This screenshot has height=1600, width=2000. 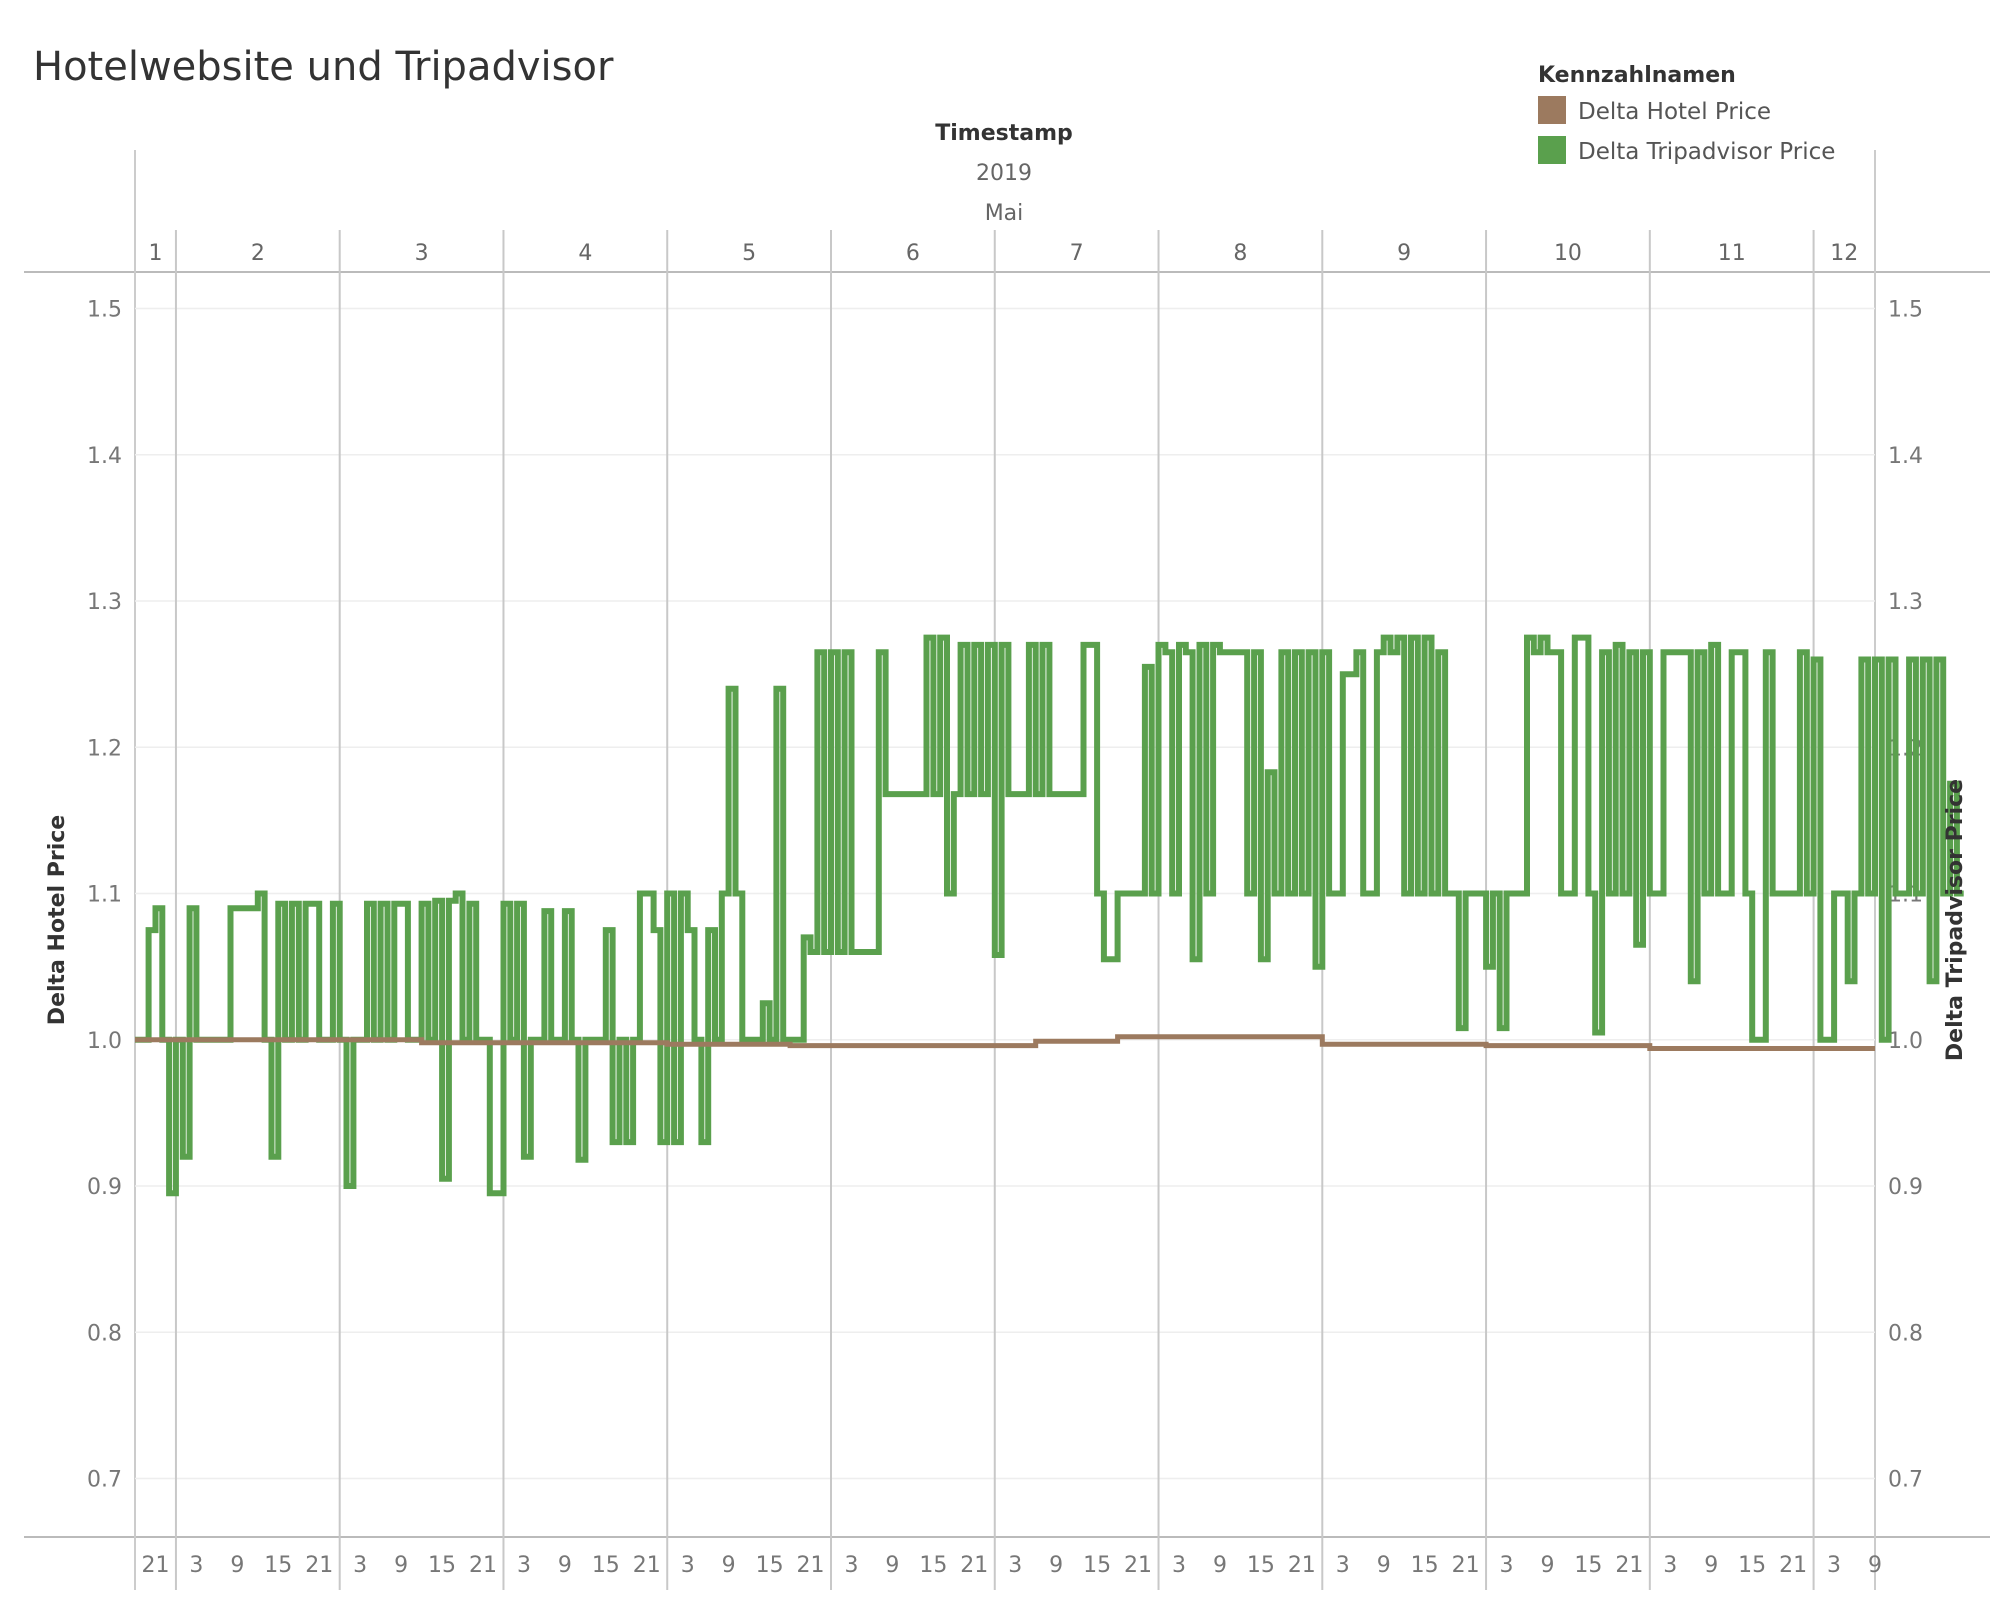 I want to click on day-label: 6, so click(x=913, y=253).